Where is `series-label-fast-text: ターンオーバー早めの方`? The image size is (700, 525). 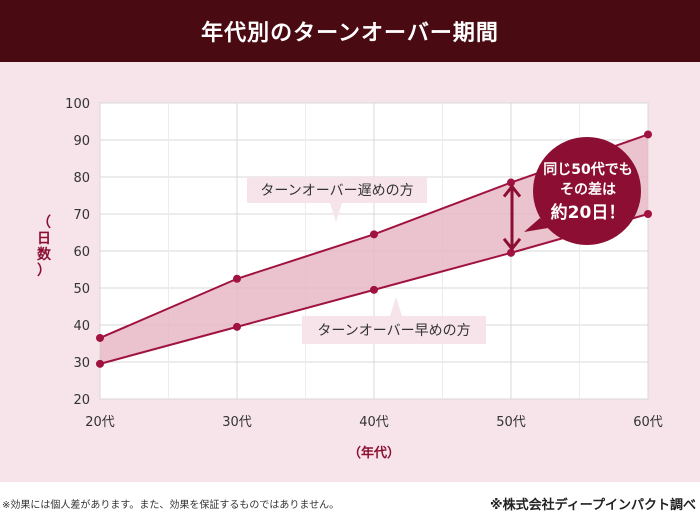 series-label-fast-text: ターンオーバー早めの方 is located at coordinates (393, 331).